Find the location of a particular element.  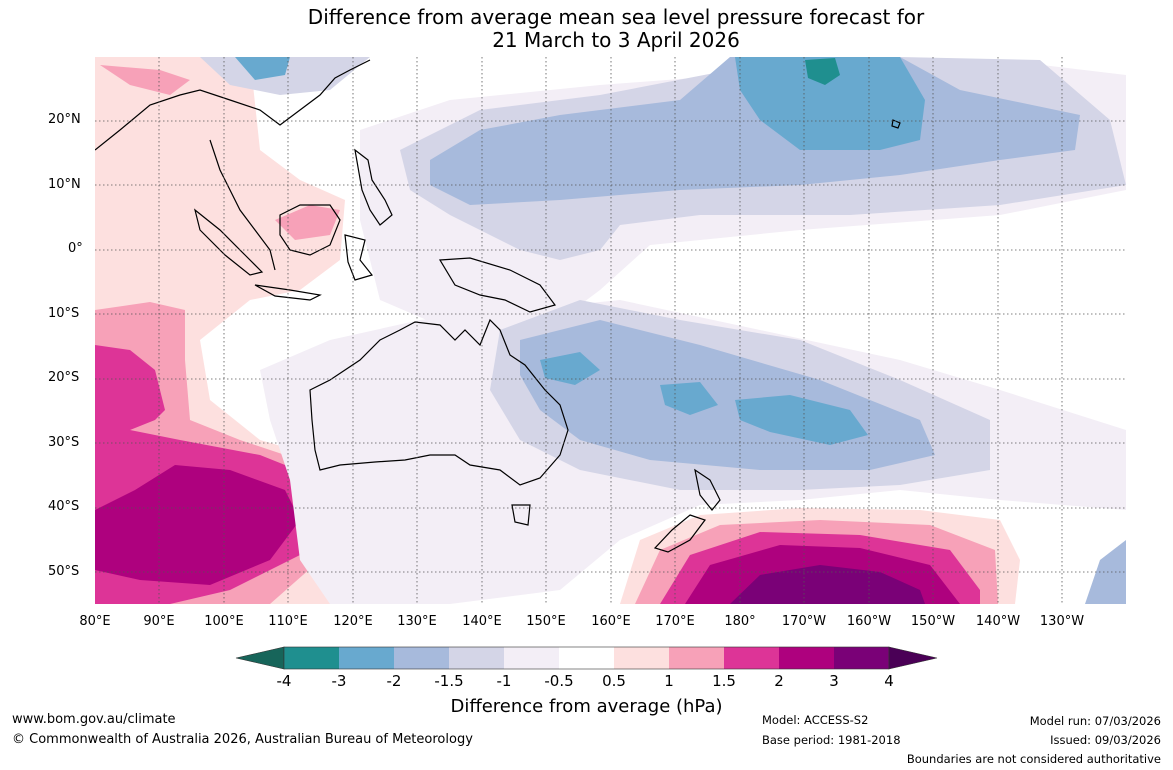

lat-label-20s: 20°S is located at coordinates (64, 377).